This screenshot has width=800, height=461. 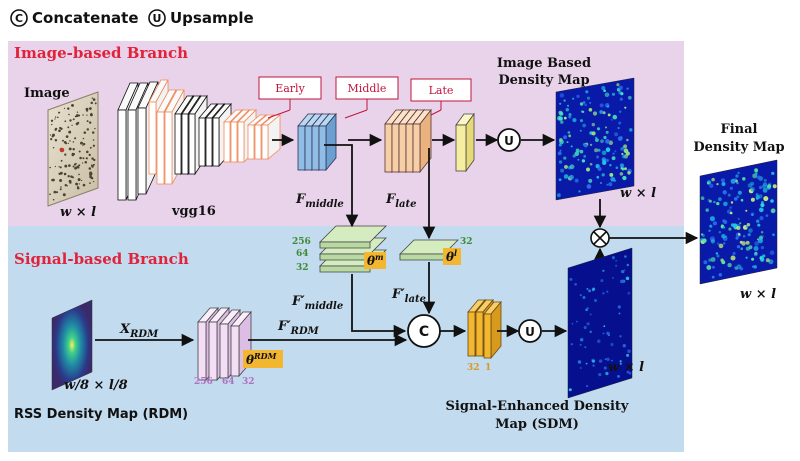 I want to click on svg-text: θl, so click(x=451, y=256).